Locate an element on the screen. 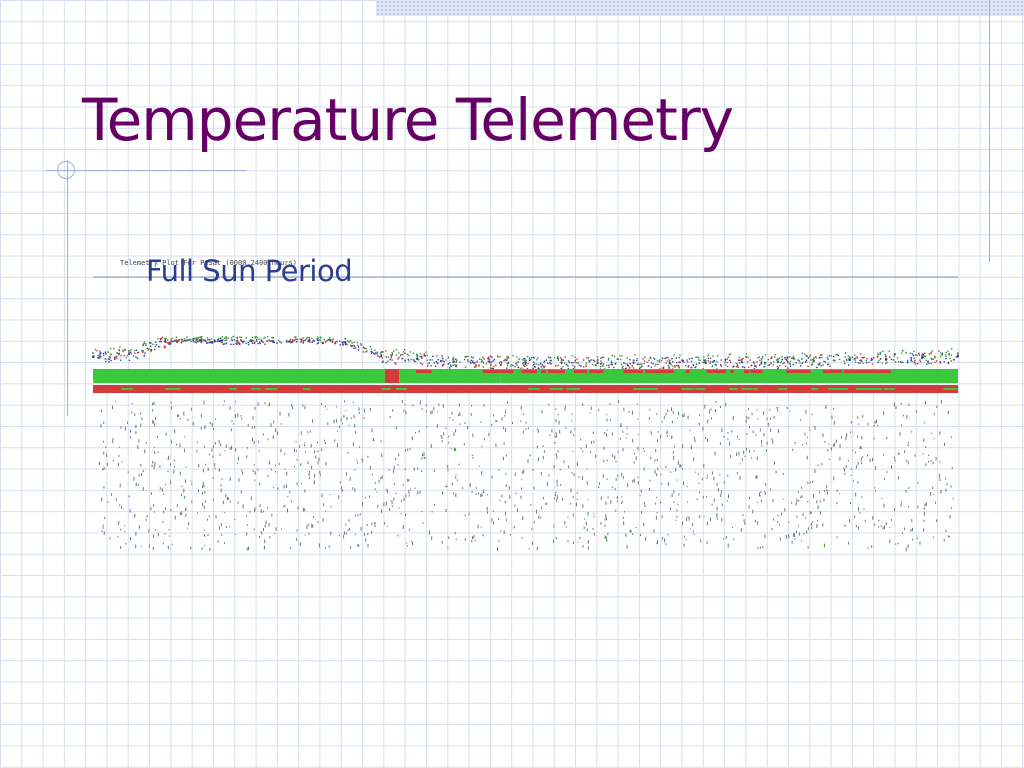  top-pattern-band is located at coordinates (700, 8).